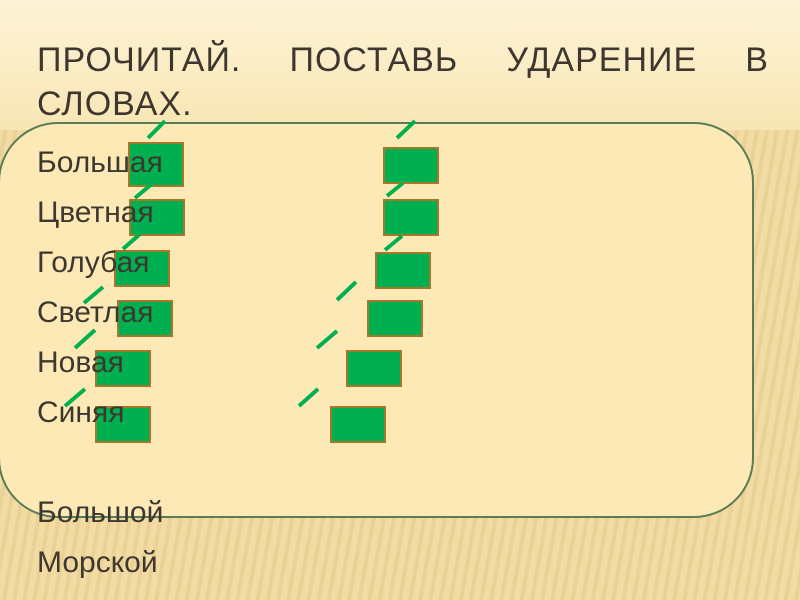 The image size is (800, 600). I want to click on word: Большой, so click(100, 512).